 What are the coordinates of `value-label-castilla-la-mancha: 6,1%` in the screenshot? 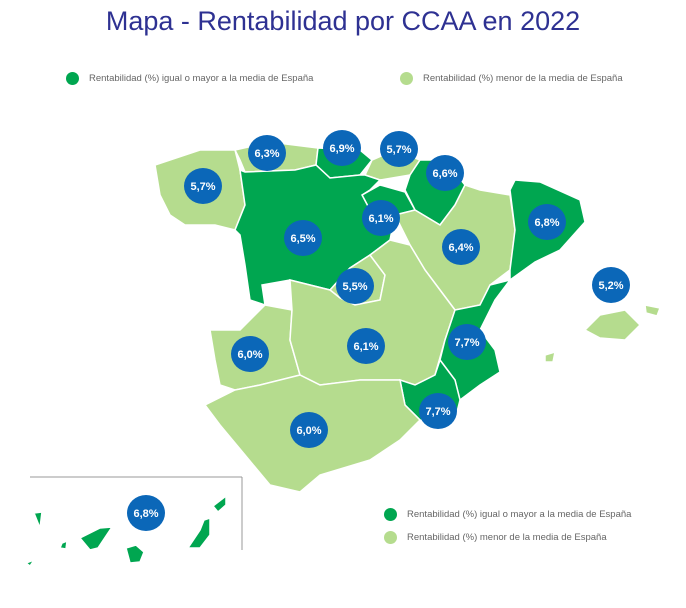 It's located at (365, 347).